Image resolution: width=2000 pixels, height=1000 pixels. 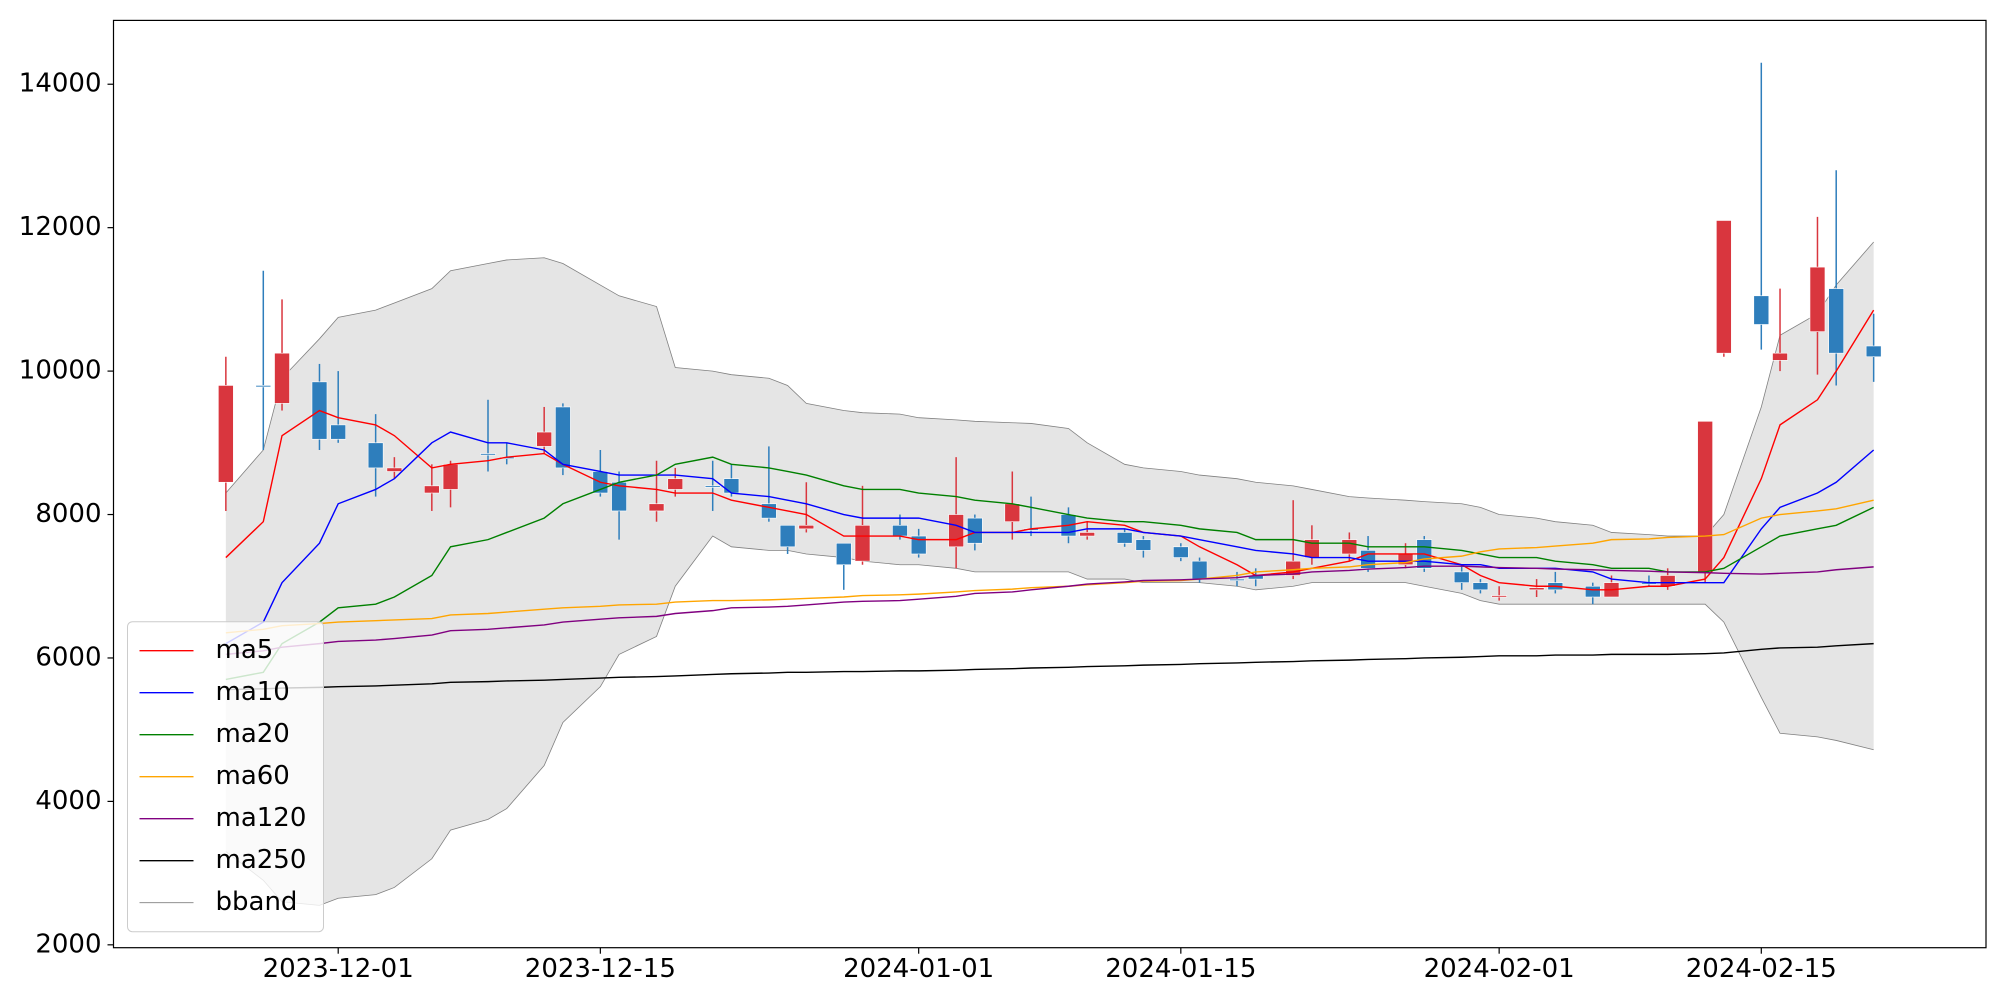 I want to click on legend-box, so click(x=225, y=777).